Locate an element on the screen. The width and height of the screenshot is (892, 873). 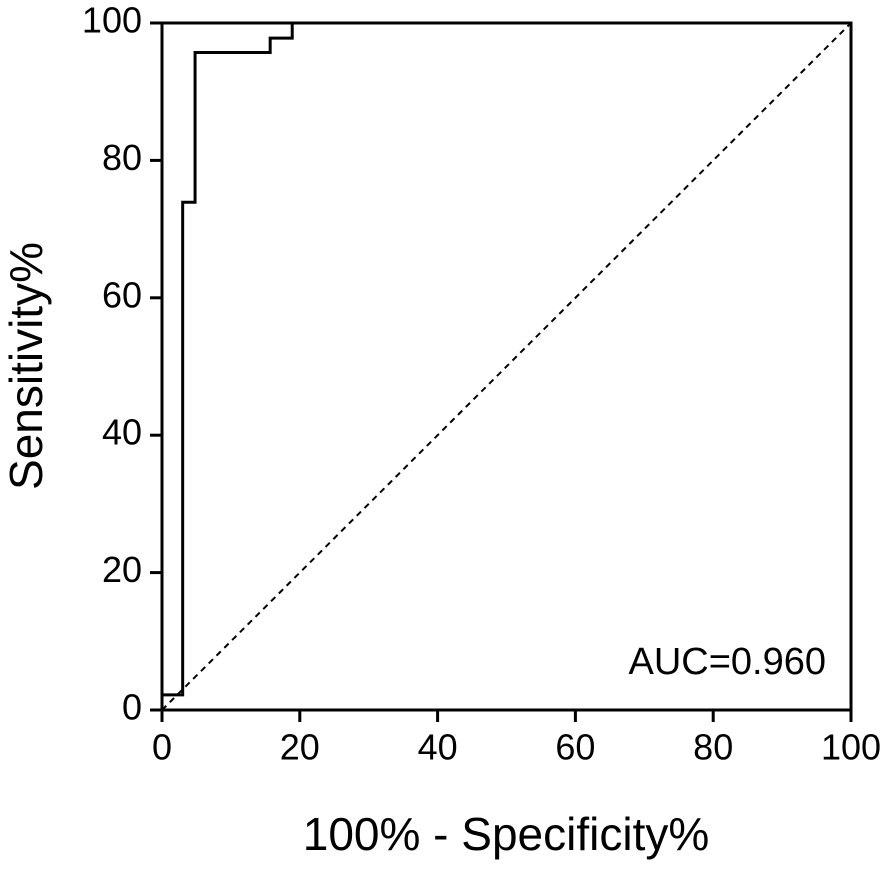
y-tick-label: 60 is located at coordinates (122, 294).